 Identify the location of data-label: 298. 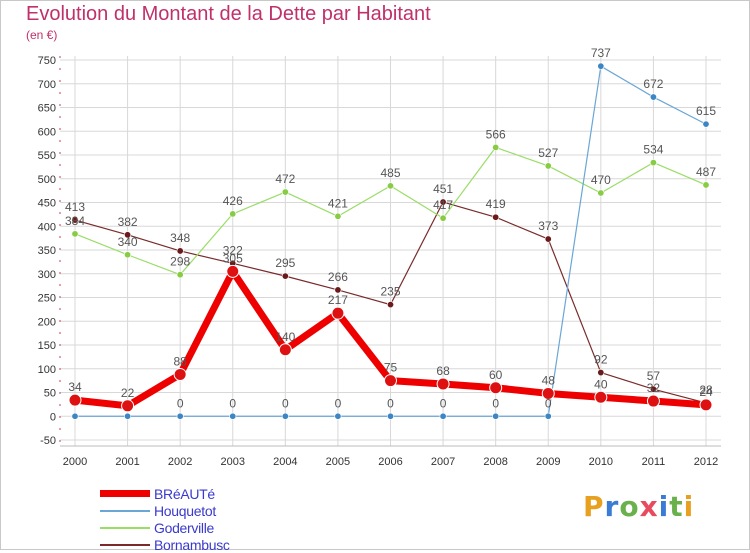
(180, 262).